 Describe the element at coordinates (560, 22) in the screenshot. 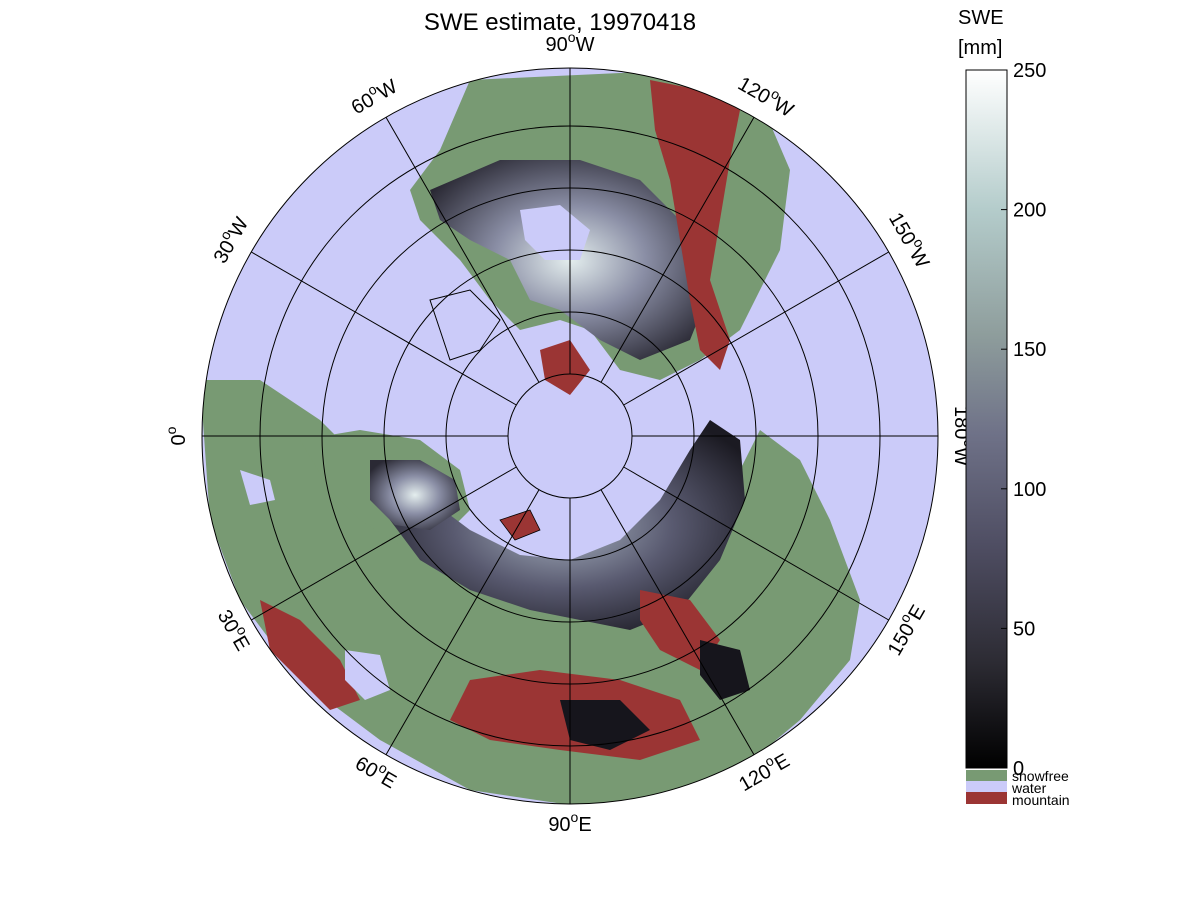

I see `chart-title: SWE estimate, 19970418` at that location.